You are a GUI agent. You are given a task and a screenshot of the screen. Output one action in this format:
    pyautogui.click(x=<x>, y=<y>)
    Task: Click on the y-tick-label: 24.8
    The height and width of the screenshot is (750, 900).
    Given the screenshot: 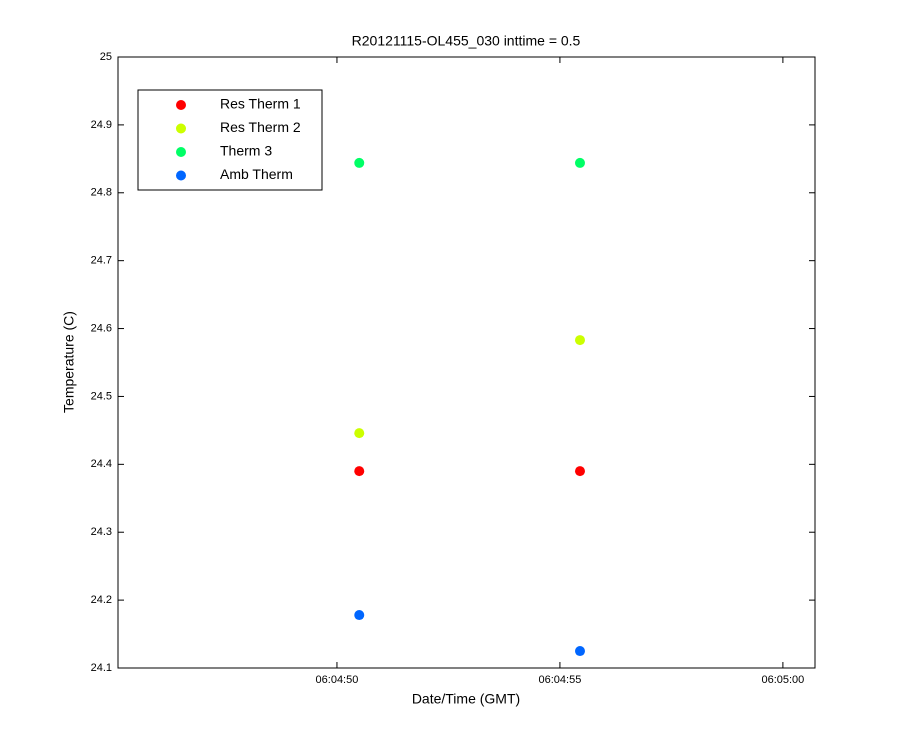 What is the action you would take?
    pyautogui.click(x=101, y=193)
    